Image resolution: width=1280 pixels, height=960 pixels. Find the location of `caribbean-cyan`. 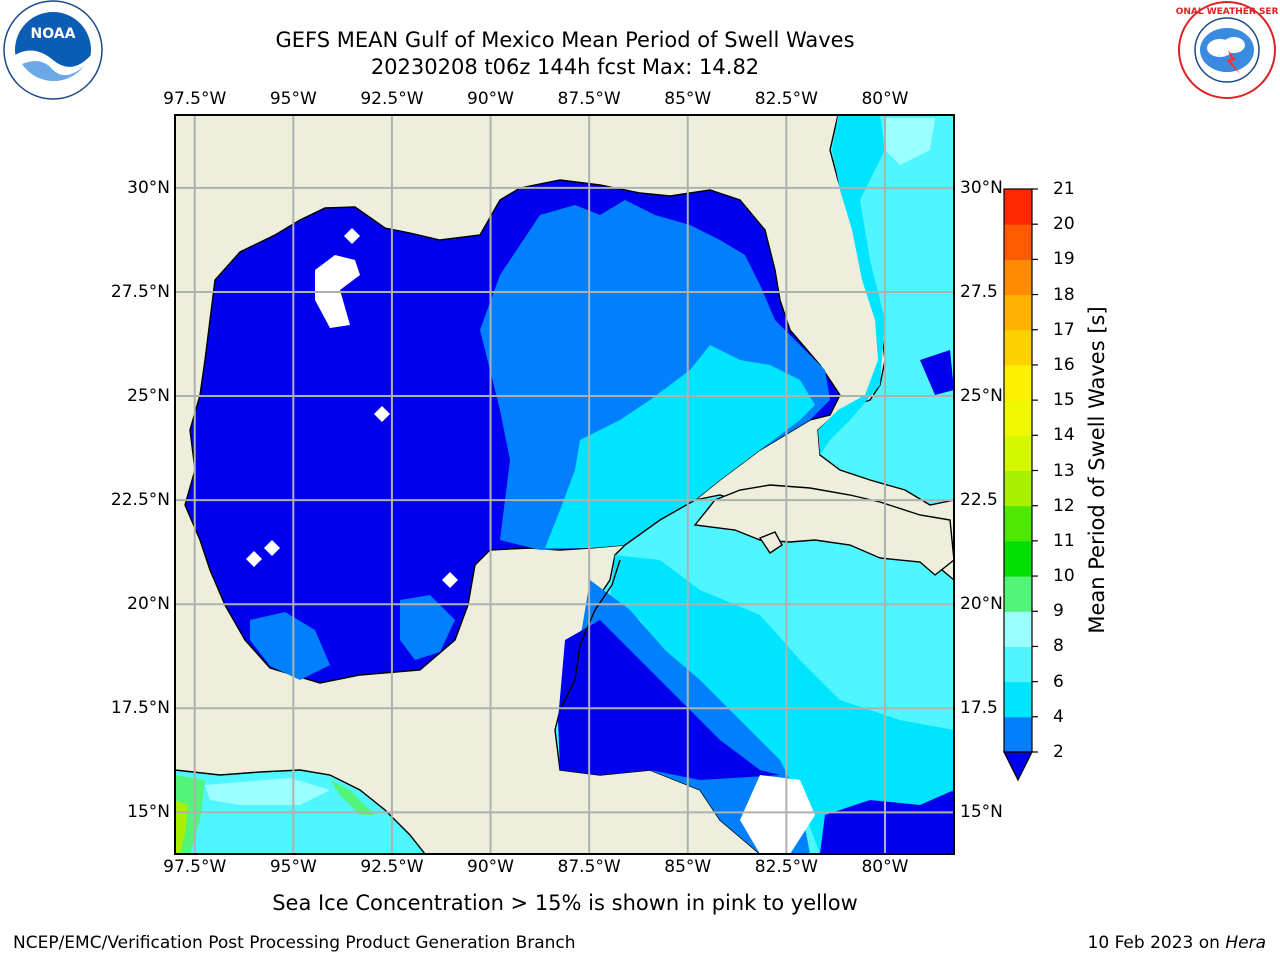

caribbean-cyan is located at coordinates (782, 704).